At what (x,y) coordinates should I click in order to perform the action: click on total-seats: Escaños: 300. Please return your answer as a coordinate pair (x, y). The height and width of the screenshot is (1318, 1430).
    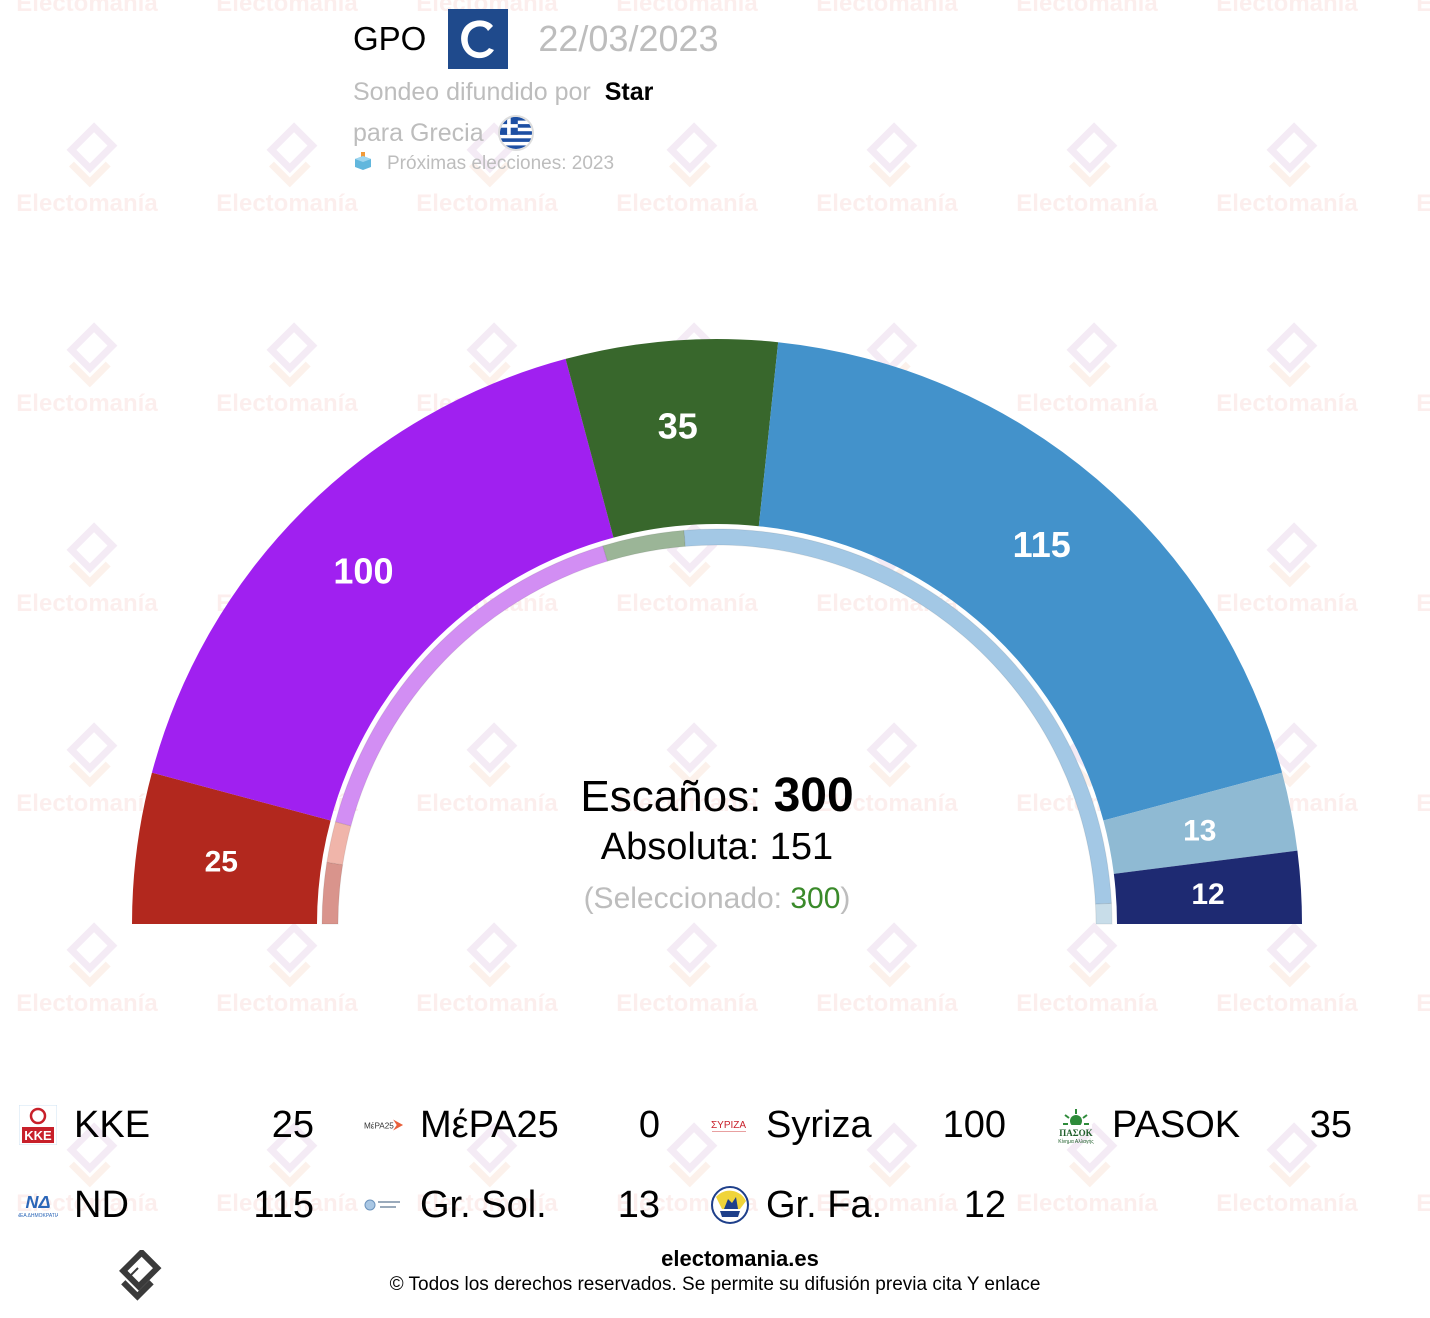
    Looking at the image, I should click on (717, 795).